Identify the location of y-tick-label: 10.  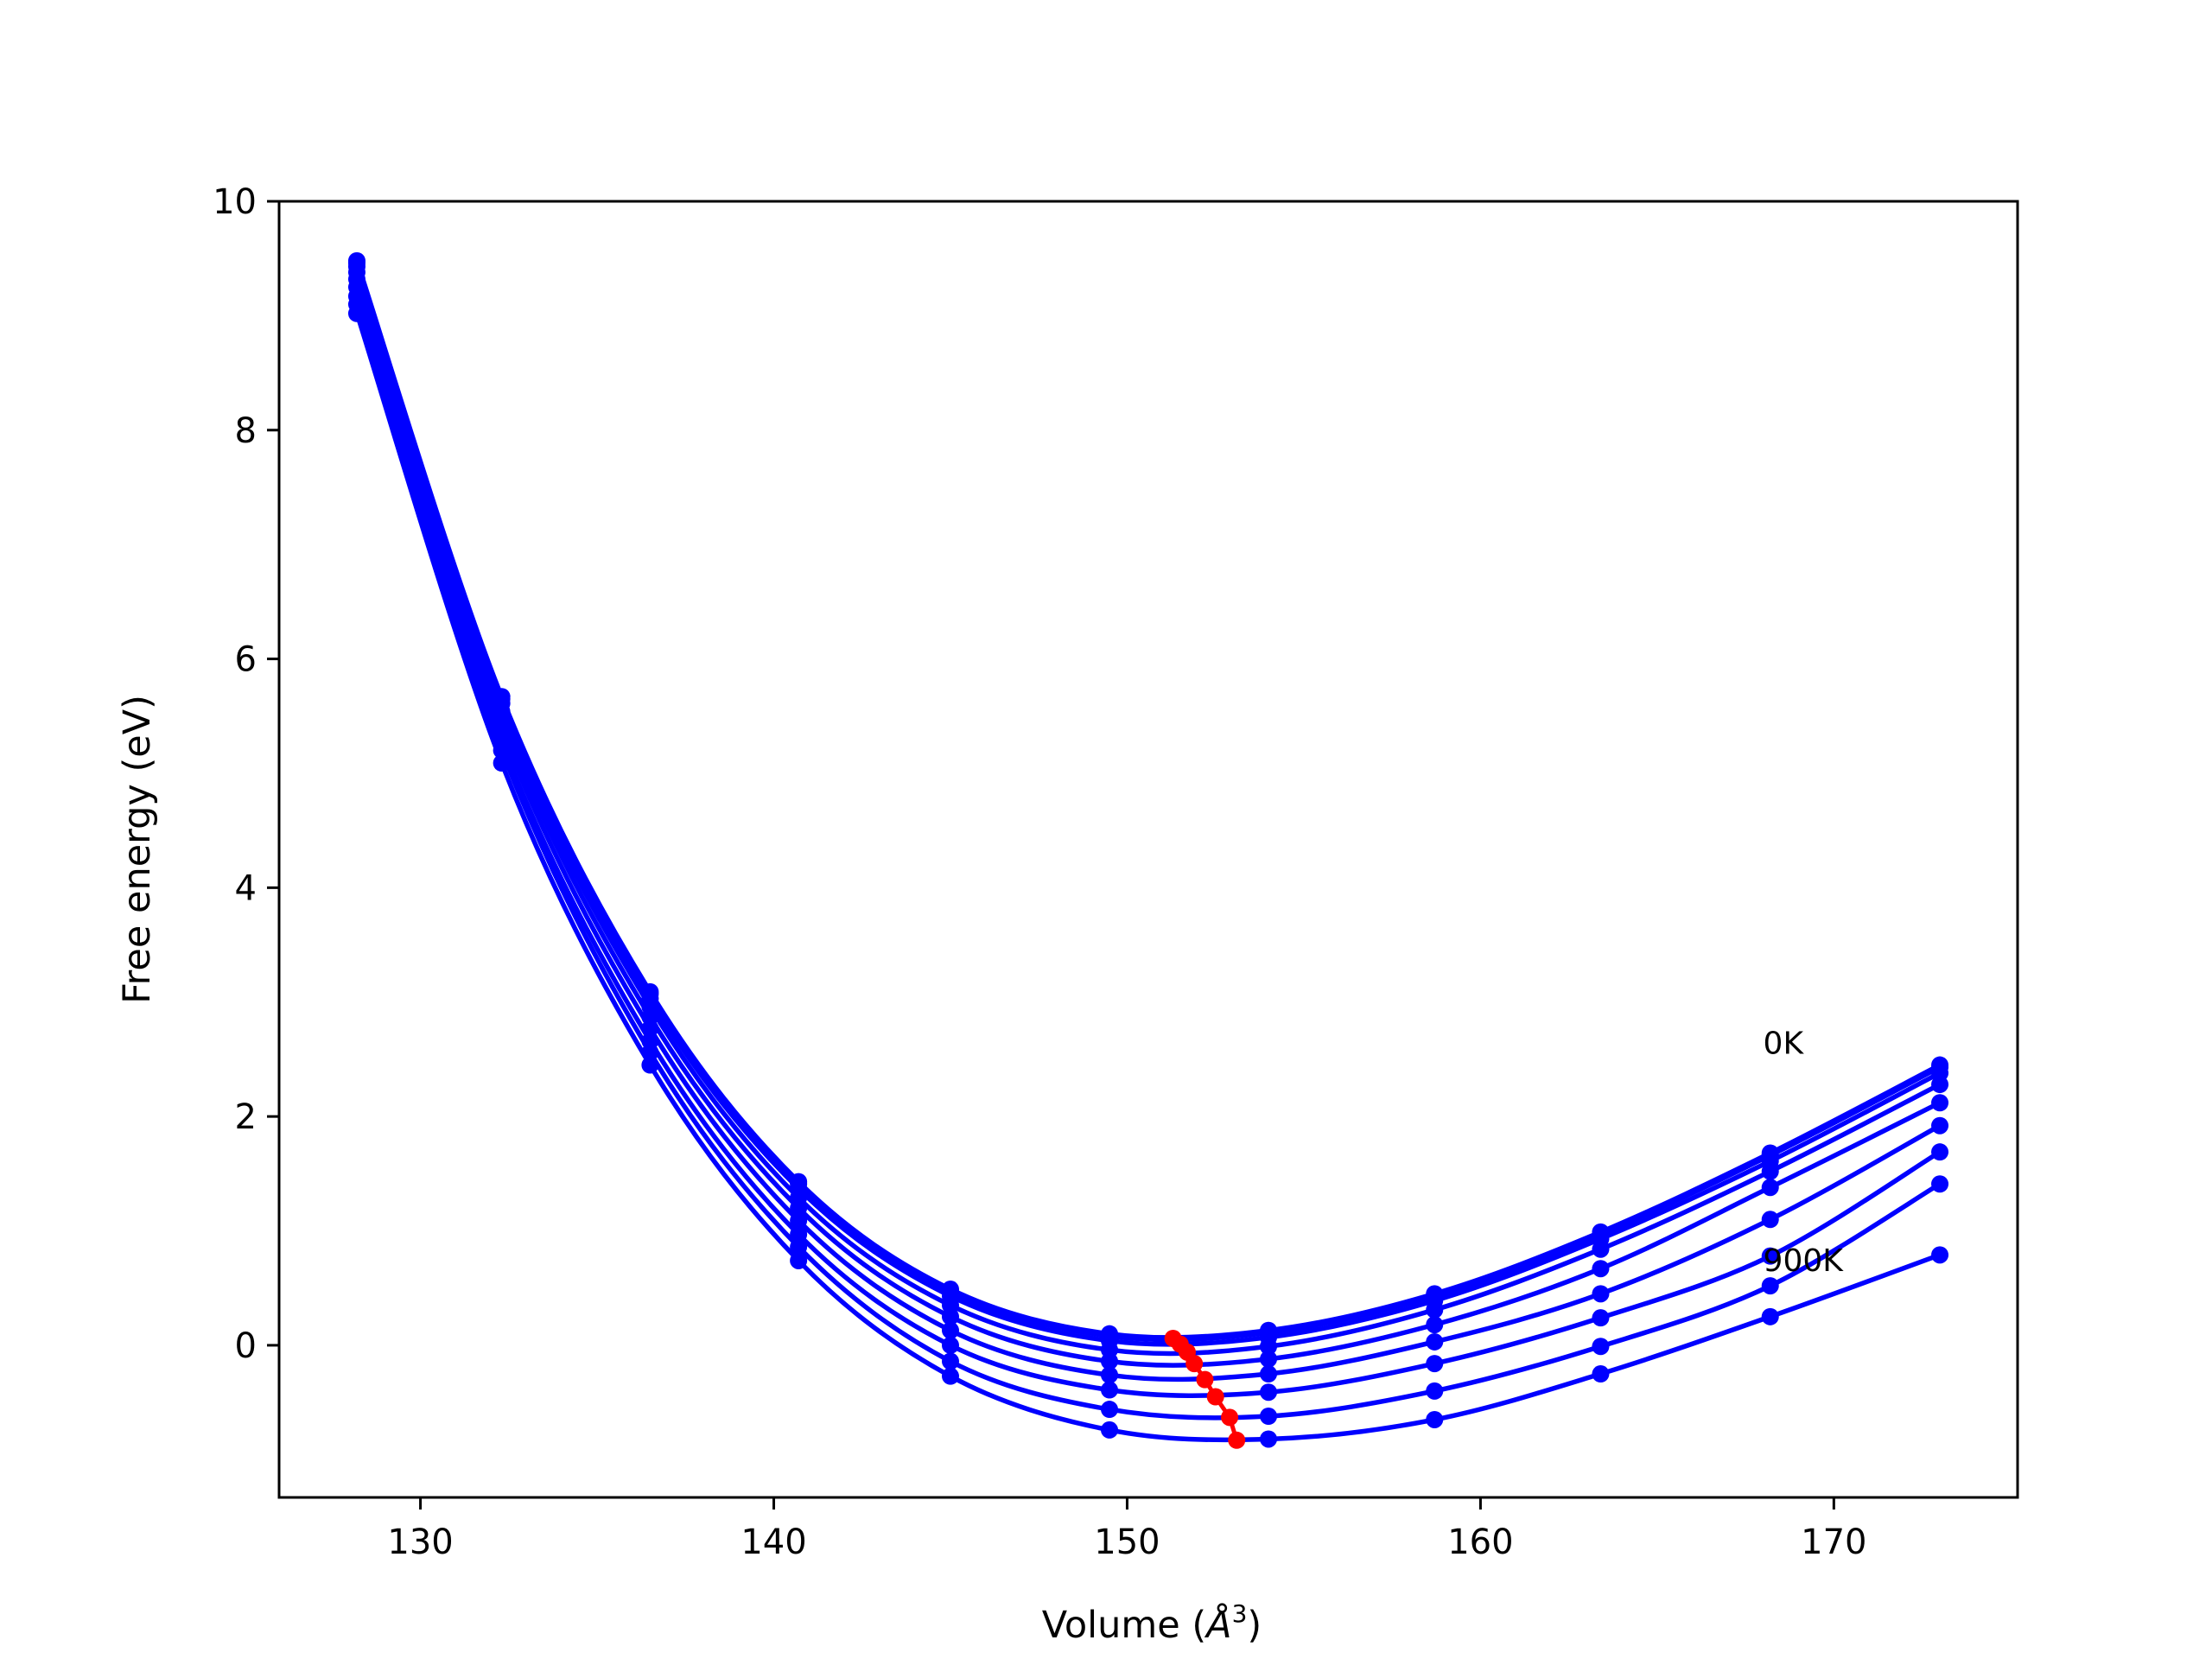
(235, 202).